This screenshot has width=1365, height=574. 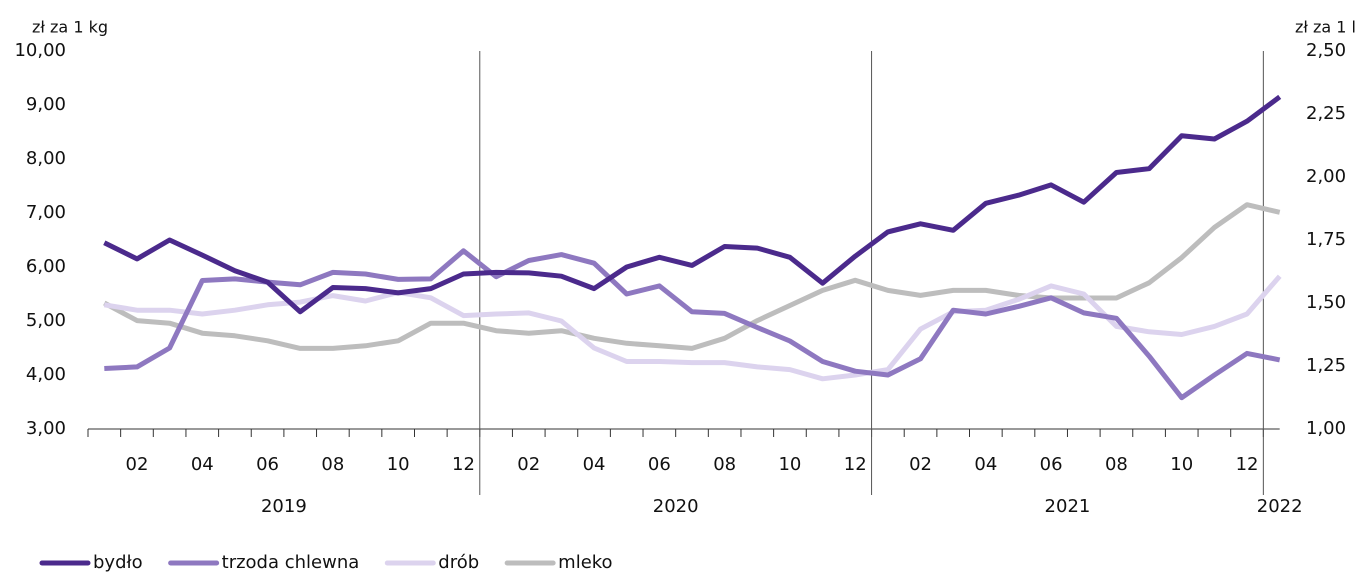 I want to click on y2-tick-label: 1,25, so click(x=1326, y=365).